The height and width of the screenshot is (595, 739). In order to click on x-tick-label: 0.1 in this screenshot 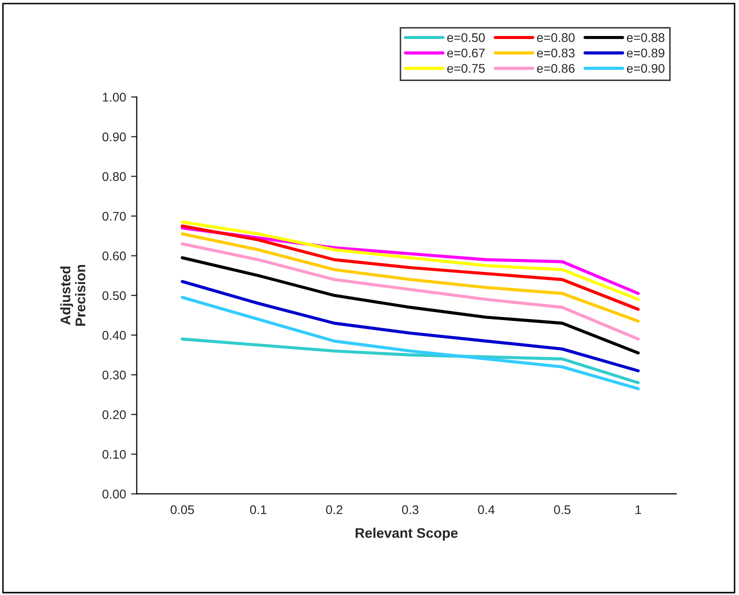, I will do `click(258, 509)`.